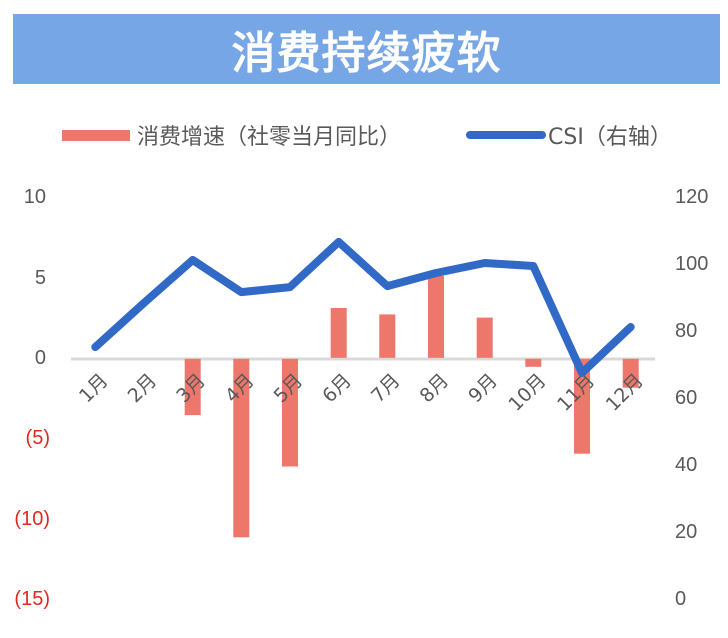 The height and width of the screenshot is (638, 728). I want to click on legend: 消费增速（社零当月同比） CSI（右轴）, so click(364, 135).